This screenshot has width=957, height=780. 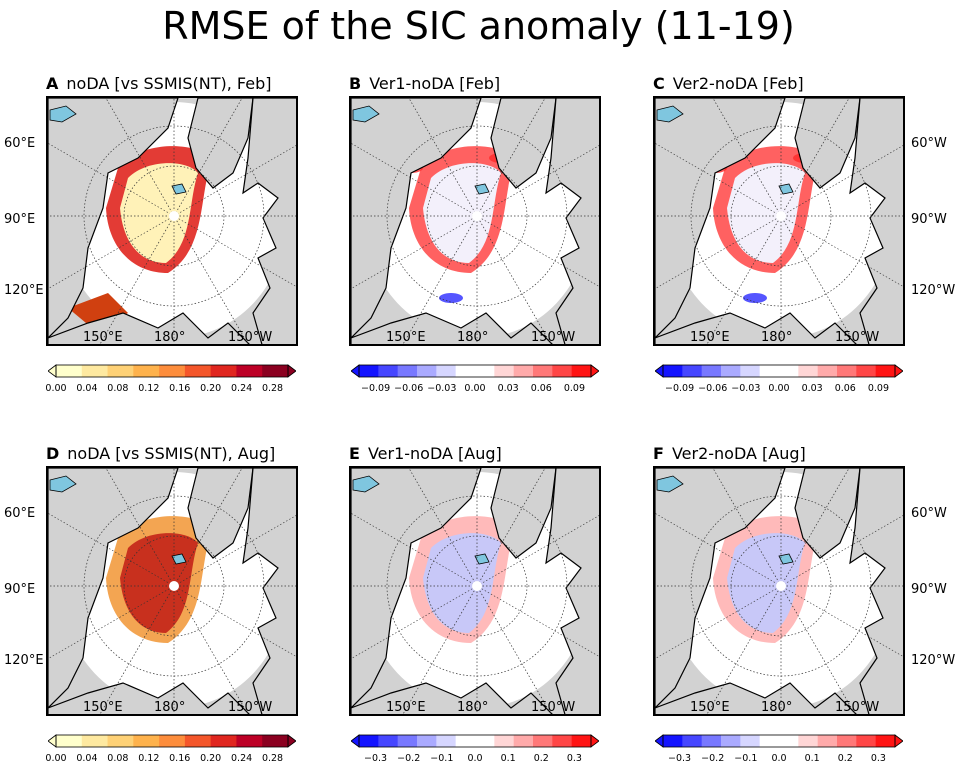 I want to click on colorbar-tick-label: 0.16, so click(x=180, y=388).